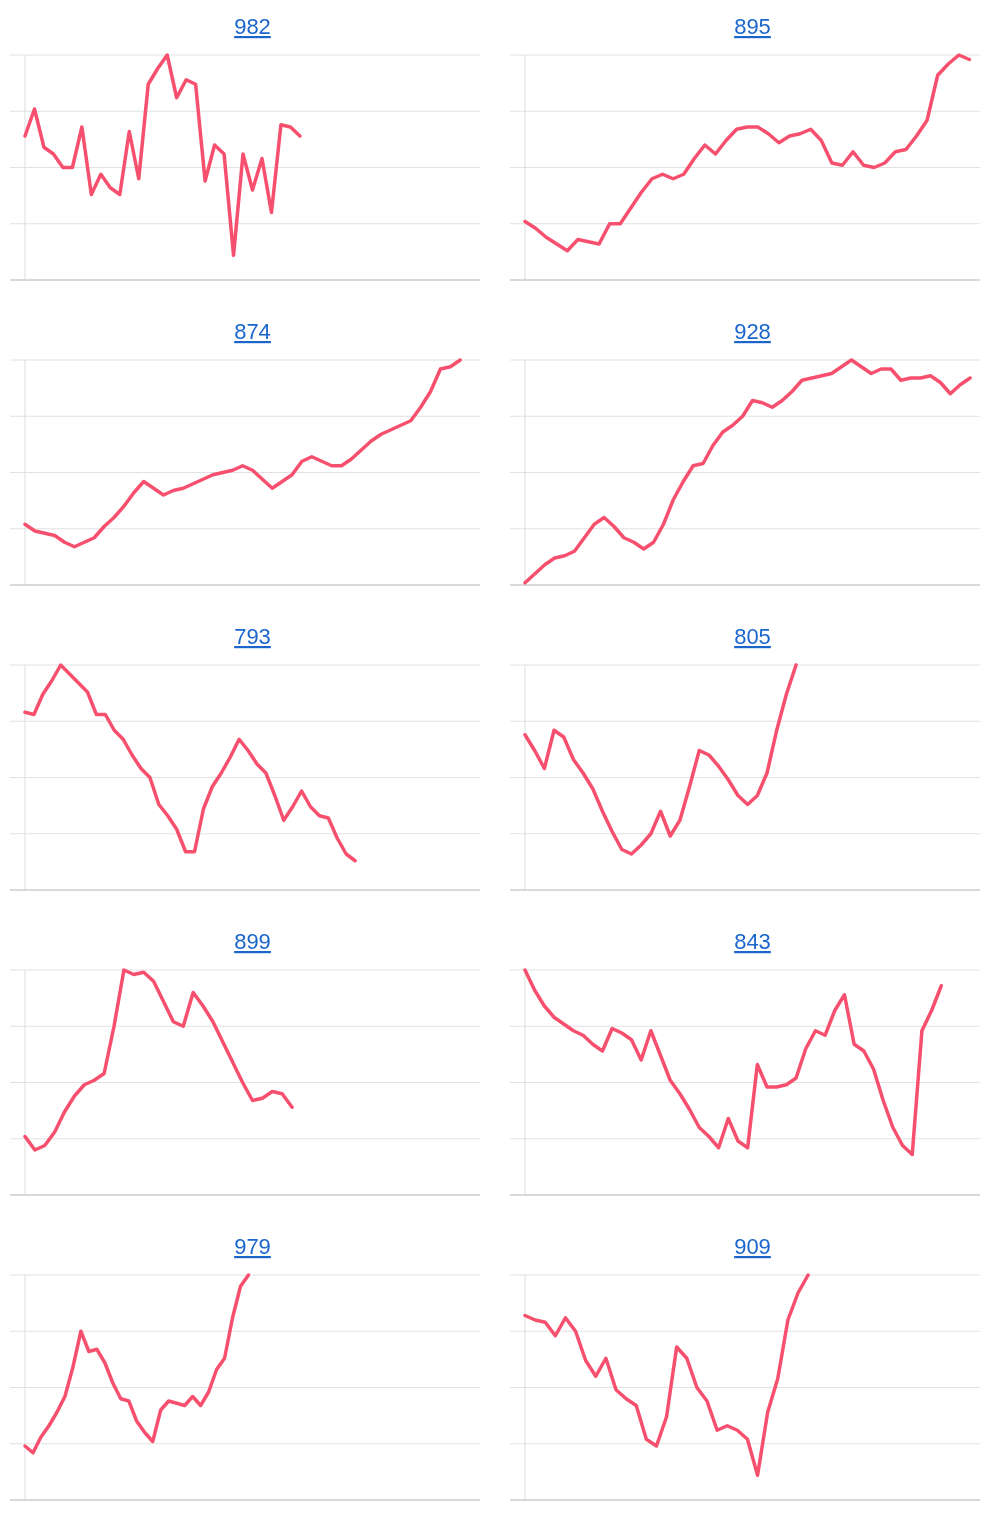  I want to click on chart-title: 843, so click(752, 941).